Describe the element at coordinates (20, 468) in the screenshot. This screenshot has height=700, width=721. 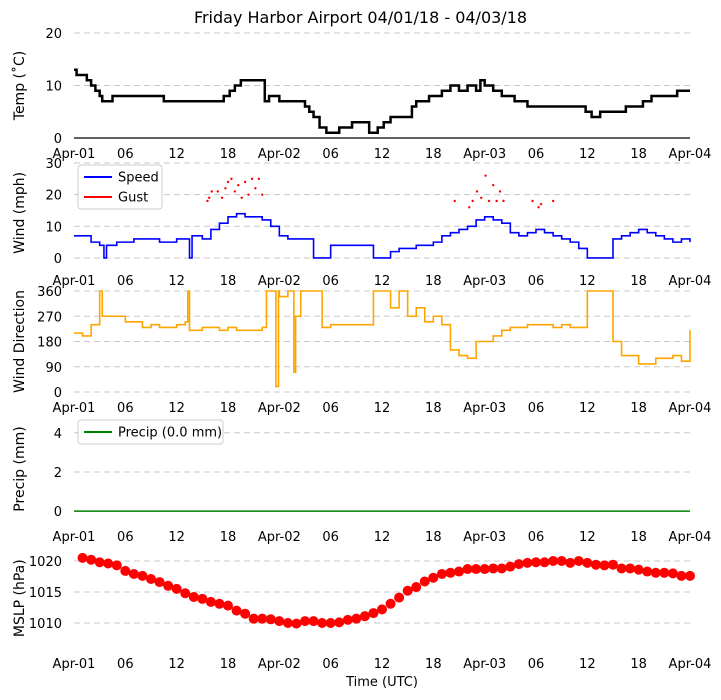
I see `y-axis-label: Precip (mm)` at that location.